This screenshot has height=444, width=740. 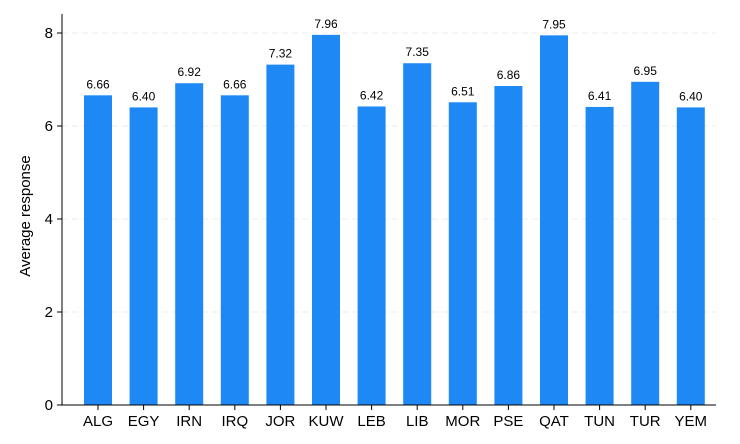 What do you see at coordinates (509, 75) in the screenshot?
I see `bar-value-label: 6.86` at bounding box center [509, 75].